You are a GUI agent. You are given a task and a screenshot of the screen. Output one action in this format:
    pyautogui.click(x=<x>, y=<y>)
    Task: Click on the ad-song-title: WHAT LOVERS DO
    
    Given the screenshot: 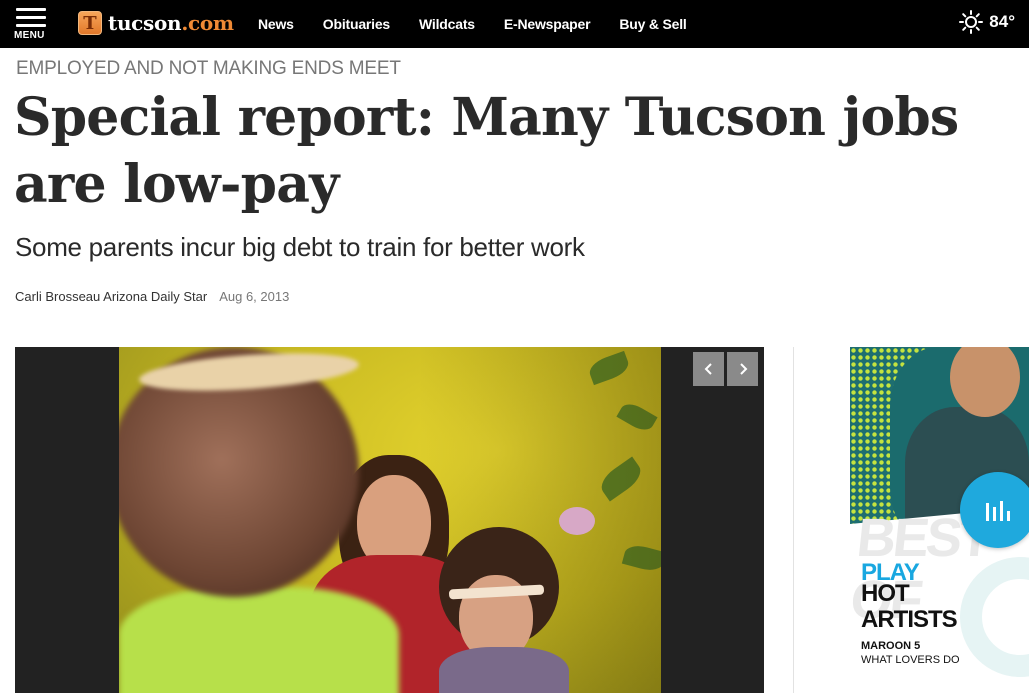 What is the action you would take?
    pyautogui.click(x=910, y=660)
    